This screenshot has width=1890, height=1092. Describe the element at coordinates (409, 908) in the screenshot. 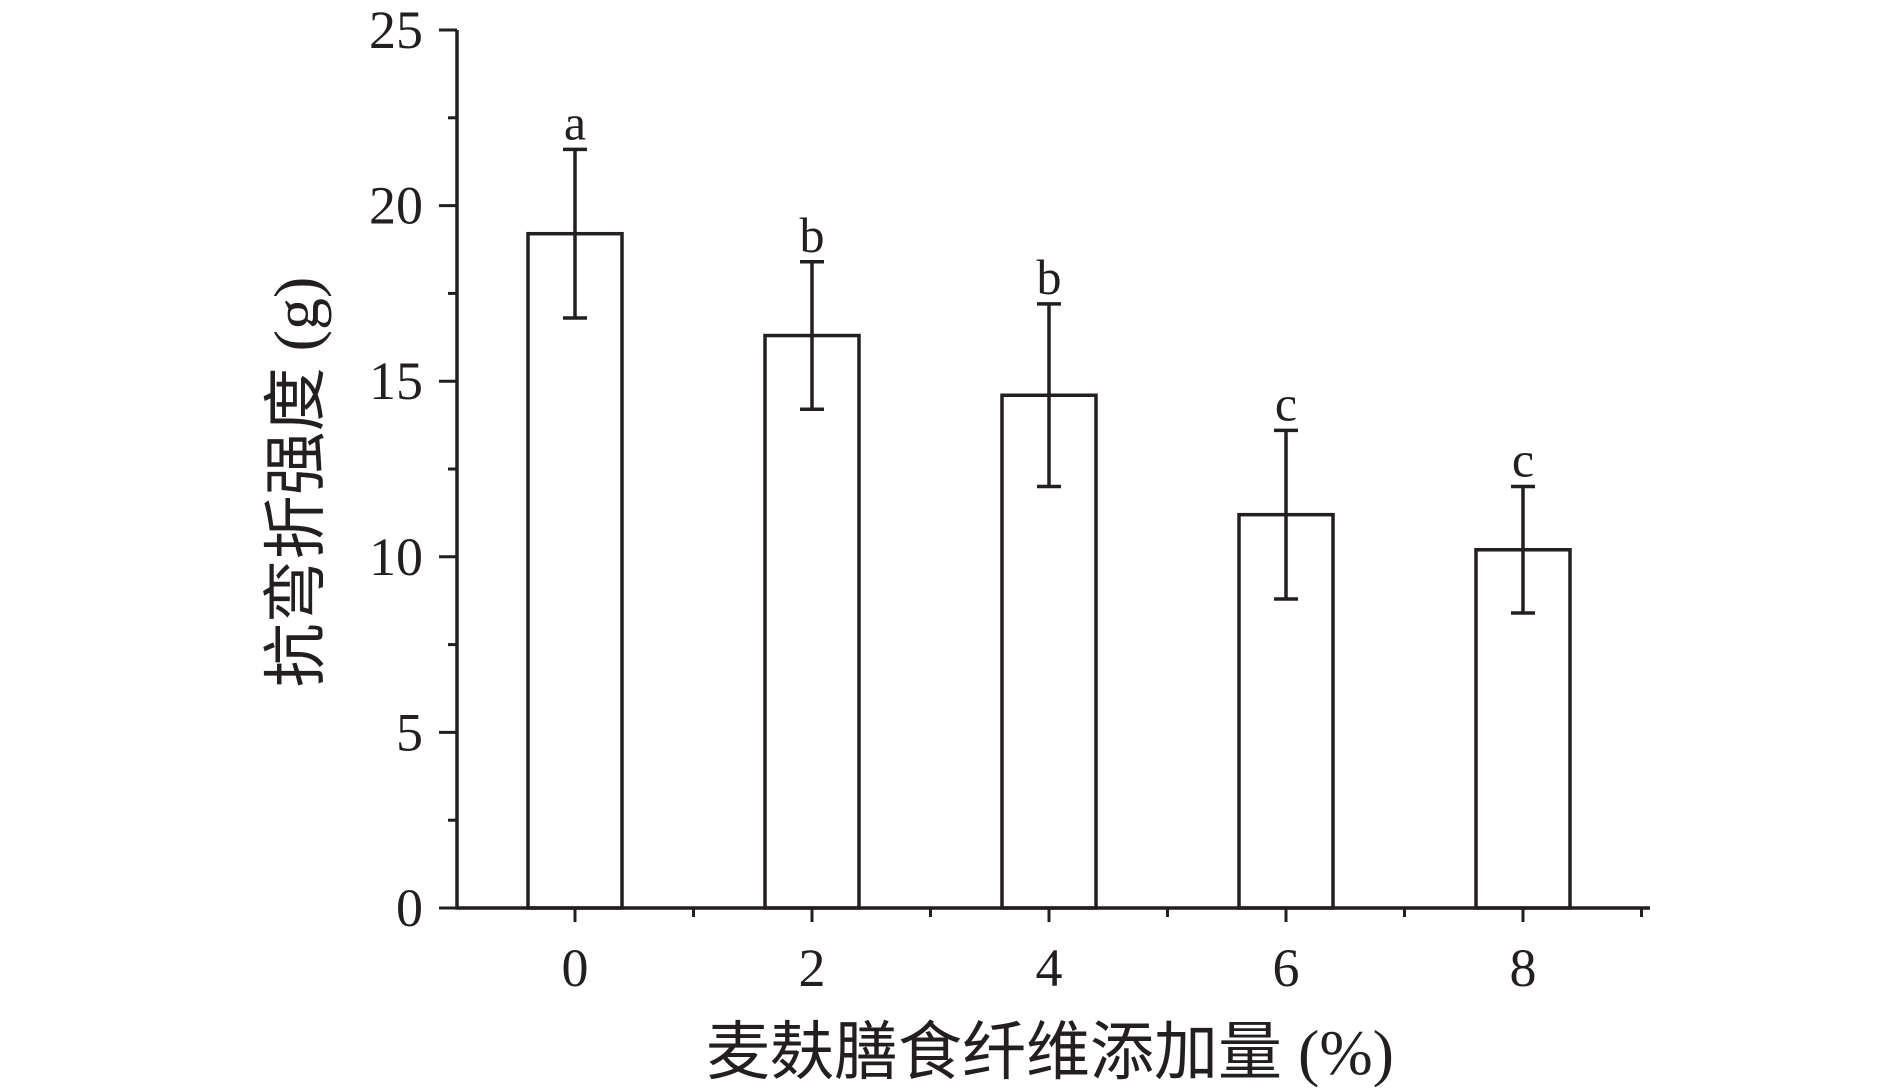

I see `y-tick-label-0: 0` at that location.